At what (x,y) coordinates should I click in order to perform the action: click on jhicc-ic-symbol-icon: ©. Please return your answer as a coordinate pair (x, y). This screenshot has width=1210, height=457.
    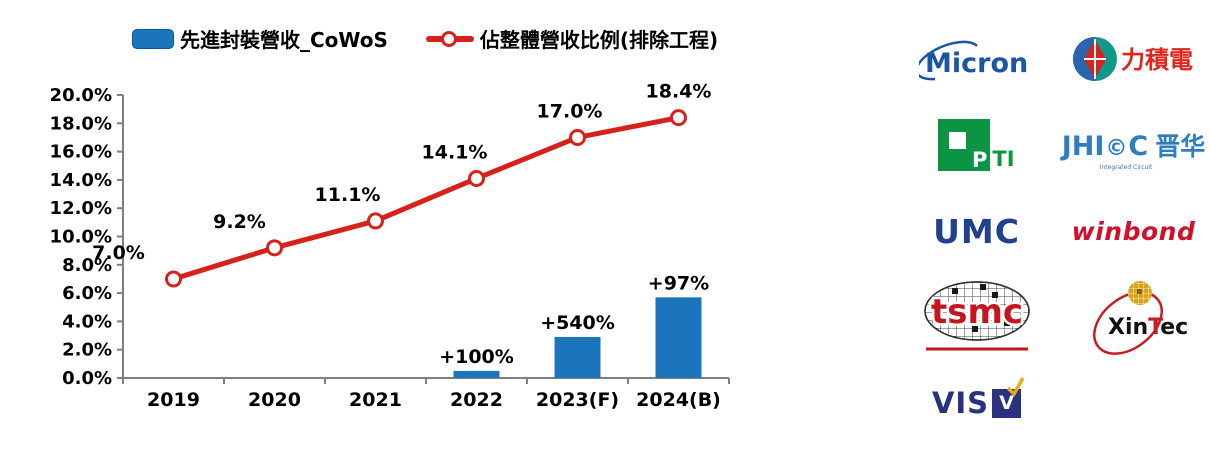
    Looking at the image, I should click on (1116, 148).